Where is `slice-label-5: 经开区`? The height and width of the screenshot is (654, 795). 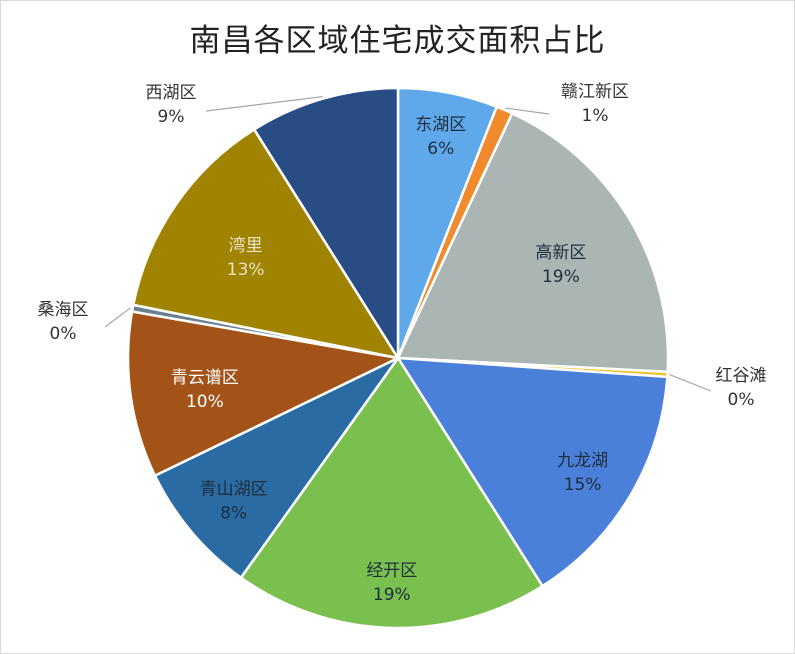
slice-label-5: 经开区 is located at coordinates (391, 571).